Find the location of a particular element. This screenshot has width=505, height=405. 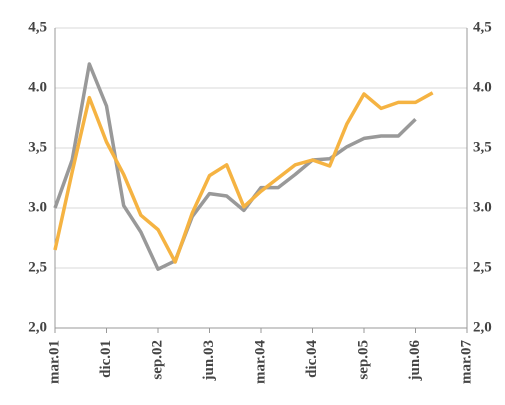

y2-tick-label: 4.0 is located at coordinates (482, 87).